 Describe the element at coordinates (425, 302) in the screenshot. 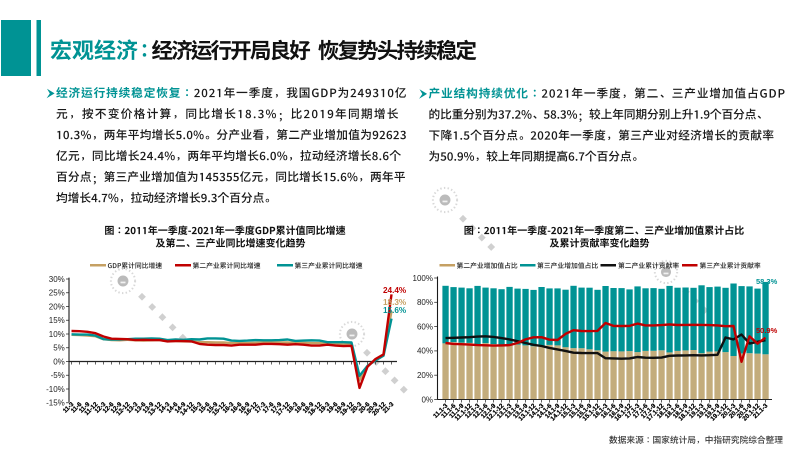

I see `svg-text: 80%` at that location.